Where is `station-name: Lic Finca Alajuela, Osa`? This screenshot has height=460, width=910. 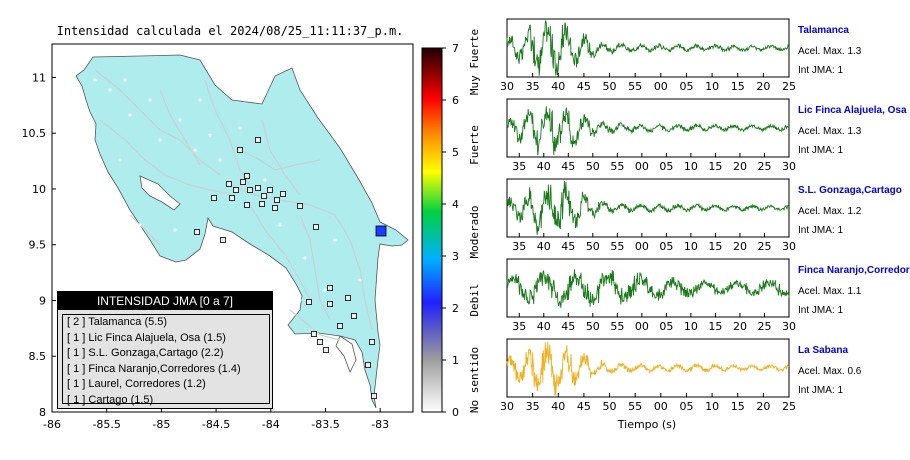
station-name: Lic Finca Alajuela, Osa is located at coordinates (852, 110).